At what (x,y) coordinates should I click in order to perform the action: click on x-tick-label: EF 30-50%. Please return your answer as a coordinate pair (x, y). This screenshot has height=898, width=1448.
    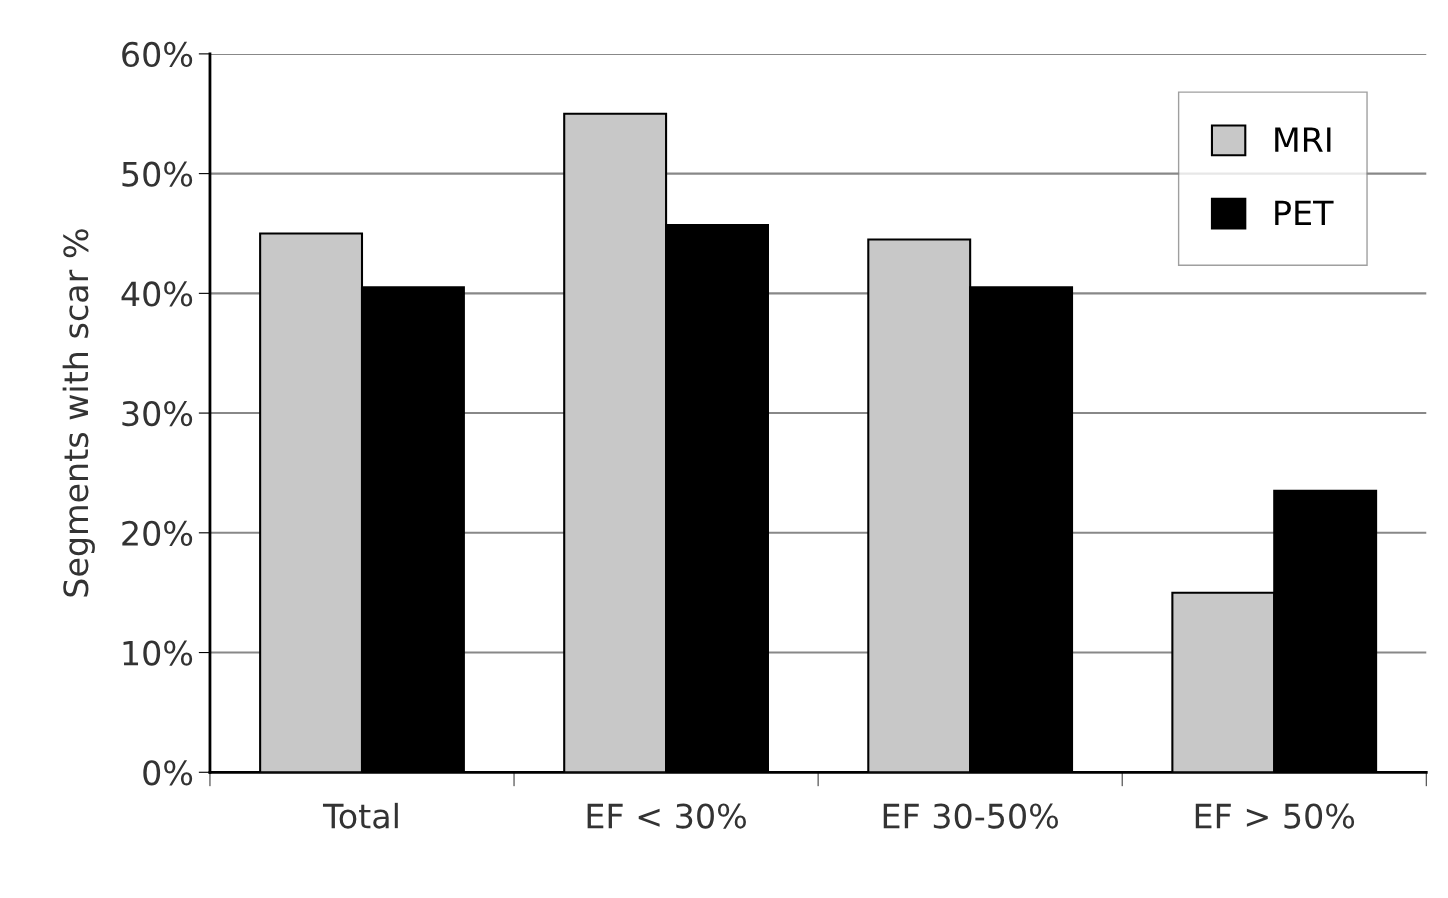
    Looking at the image, I should click on (970, 816).